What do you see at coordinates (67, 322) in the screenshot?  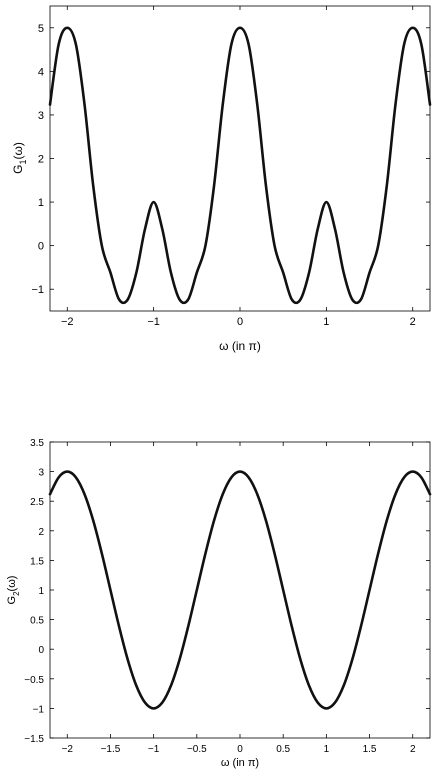 I see `chart-g1-x-tick-label: −2` at bounding box center [67, 322].